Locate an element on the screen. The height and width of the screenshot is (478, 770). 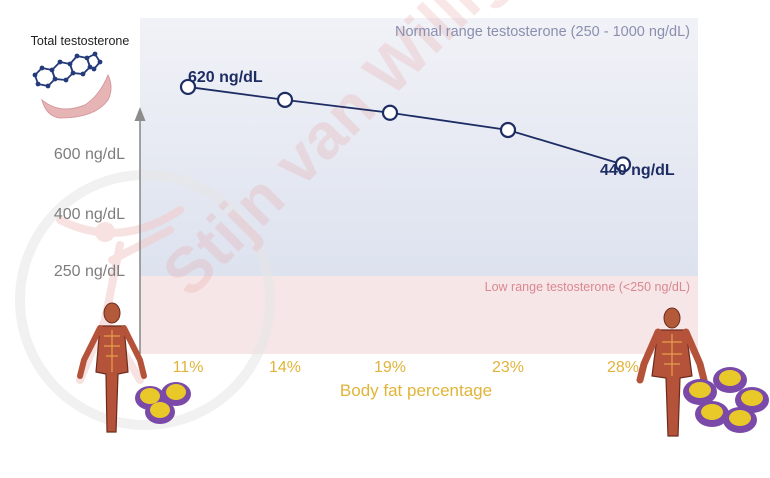
x-tick-label: 14% is located at coordinates (285, 367).